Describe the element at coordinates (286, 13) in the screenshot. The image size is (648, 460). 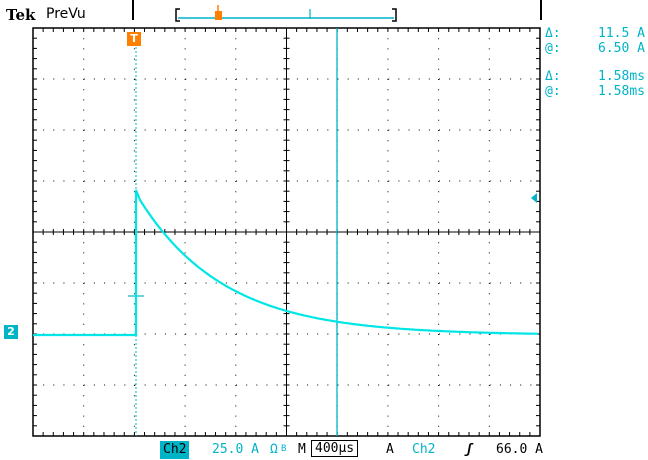
I see `record-position-bar` at that location.